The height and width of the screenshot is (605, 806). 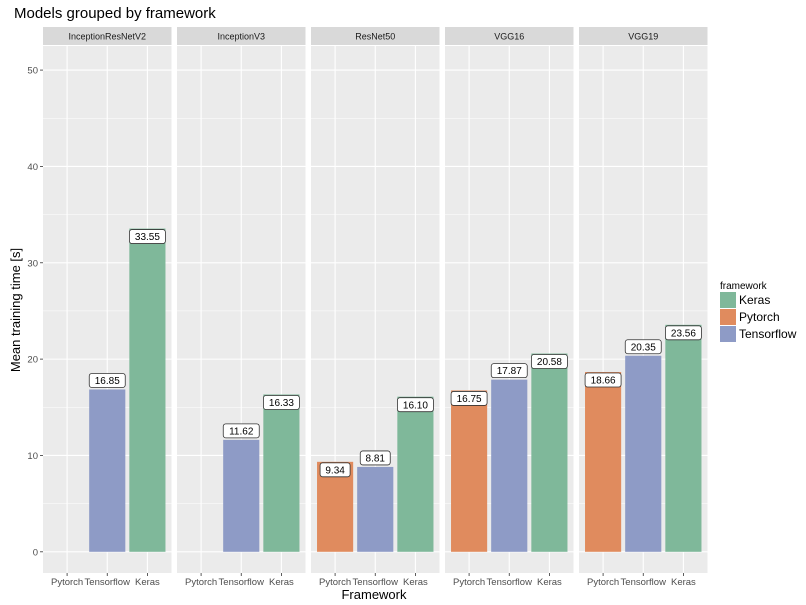 What do you see at coordinates (35, 552) in the screenshot?
I see `y-tick-label: 0` at bounding box center [35, 552].